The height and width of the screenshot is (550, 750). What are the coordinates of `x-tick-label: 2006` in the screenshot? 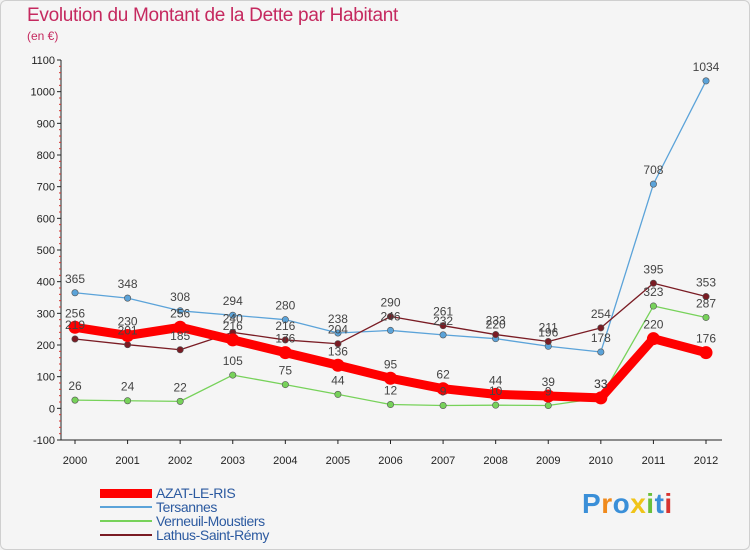 It's located at (390, 461).